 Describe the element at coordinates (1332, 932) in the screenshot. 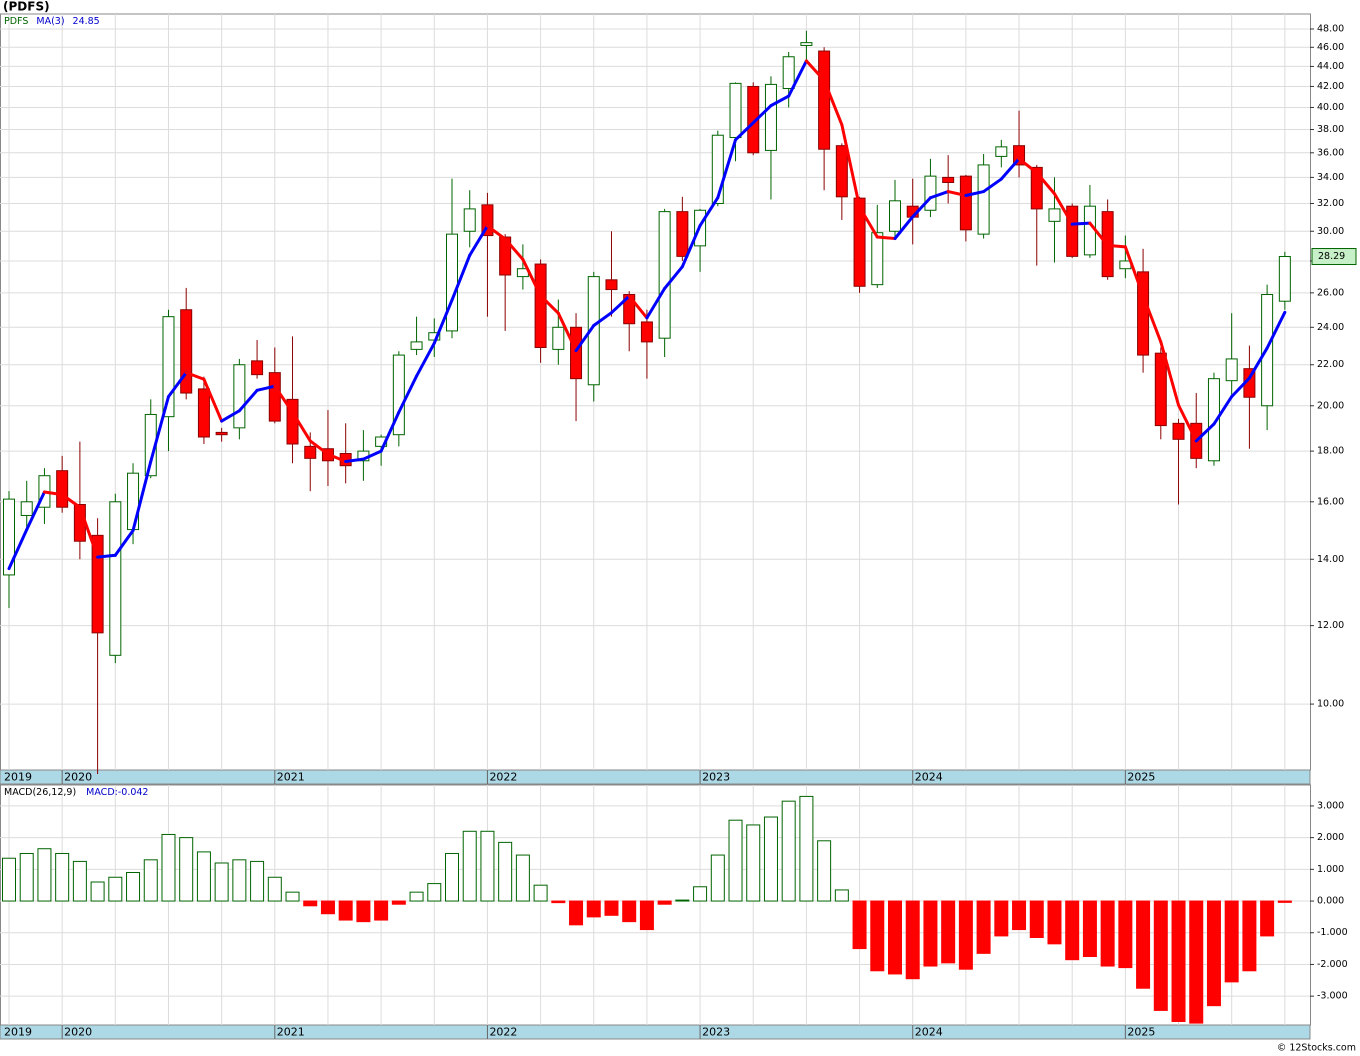

I see `y-tick-label: -1.000` at that location.